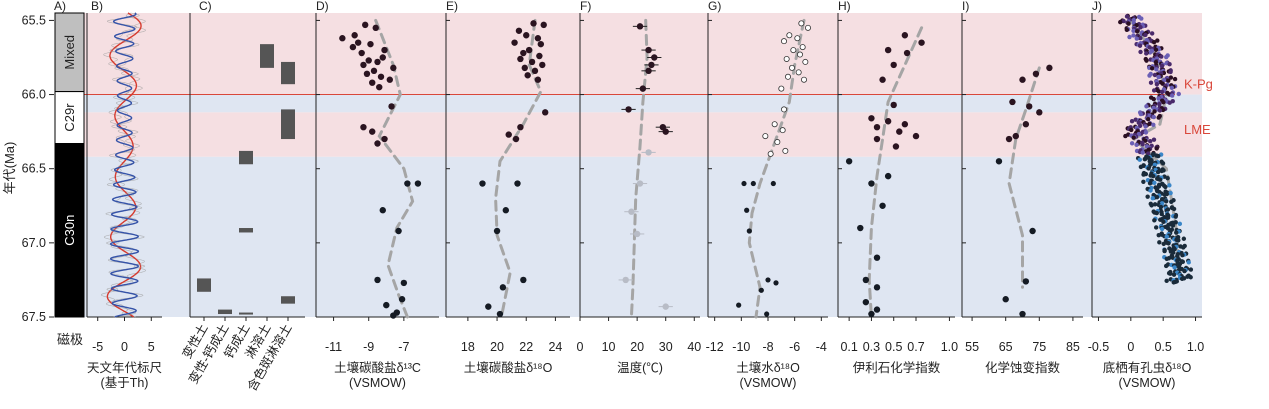 This screenshot has height=409, width=1269. What do you see at coordinates (1198, 84) in the screenshot?
I see `event-label: K-Pg` at bounding box center [1198, 84].